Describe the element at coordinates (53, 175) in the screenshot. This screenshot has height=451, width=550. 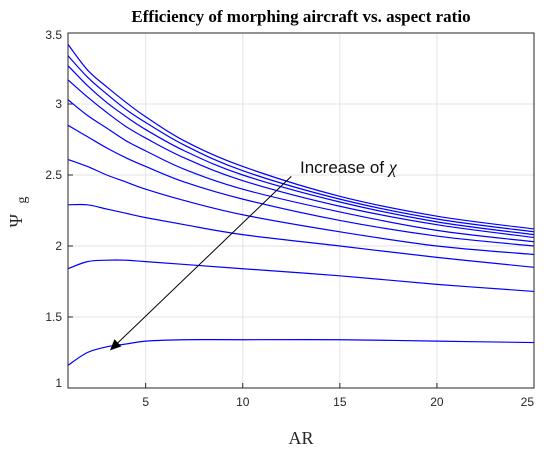
I see `y-tick-label: 2.5` at that location.